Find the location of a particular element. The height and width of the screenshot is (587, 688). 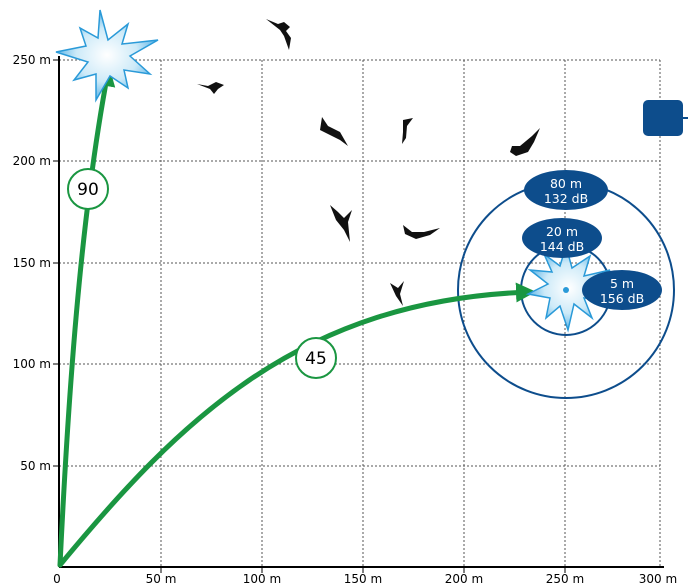

y-tick-label-50: 50 m is located at coordinates (35, 466).